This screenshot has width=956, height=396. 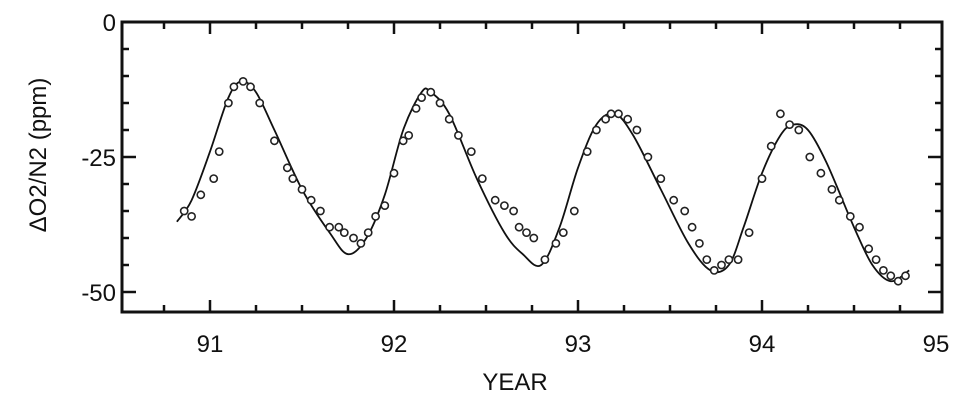 What do you see at coordinates (394, 344) in the screenshot?
I see `x-tick-label: 92` at bounding box center [394, 344].